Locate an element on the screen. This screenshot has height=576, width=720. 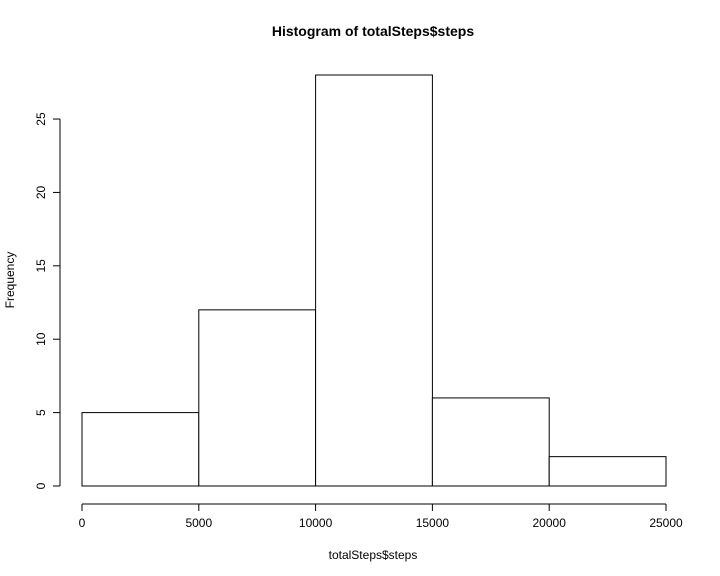
chart-title: Histogram of totalSteps$steps is located at coordinates (373, 31).